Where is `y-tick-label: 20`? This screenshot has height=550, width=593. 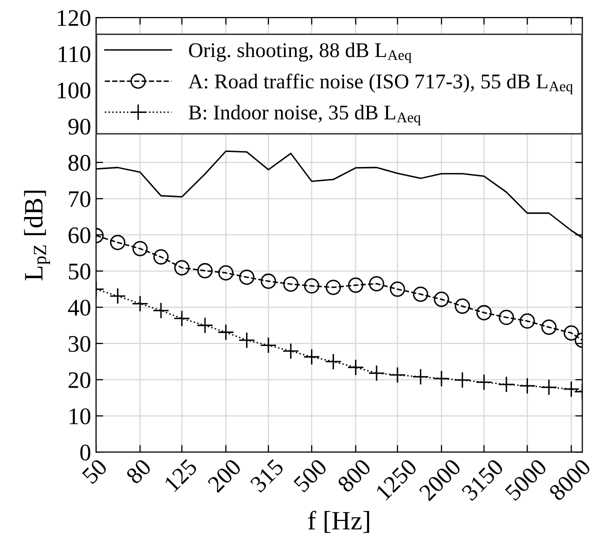
y-tick-label: 20 is located at coordinates (79, 380).